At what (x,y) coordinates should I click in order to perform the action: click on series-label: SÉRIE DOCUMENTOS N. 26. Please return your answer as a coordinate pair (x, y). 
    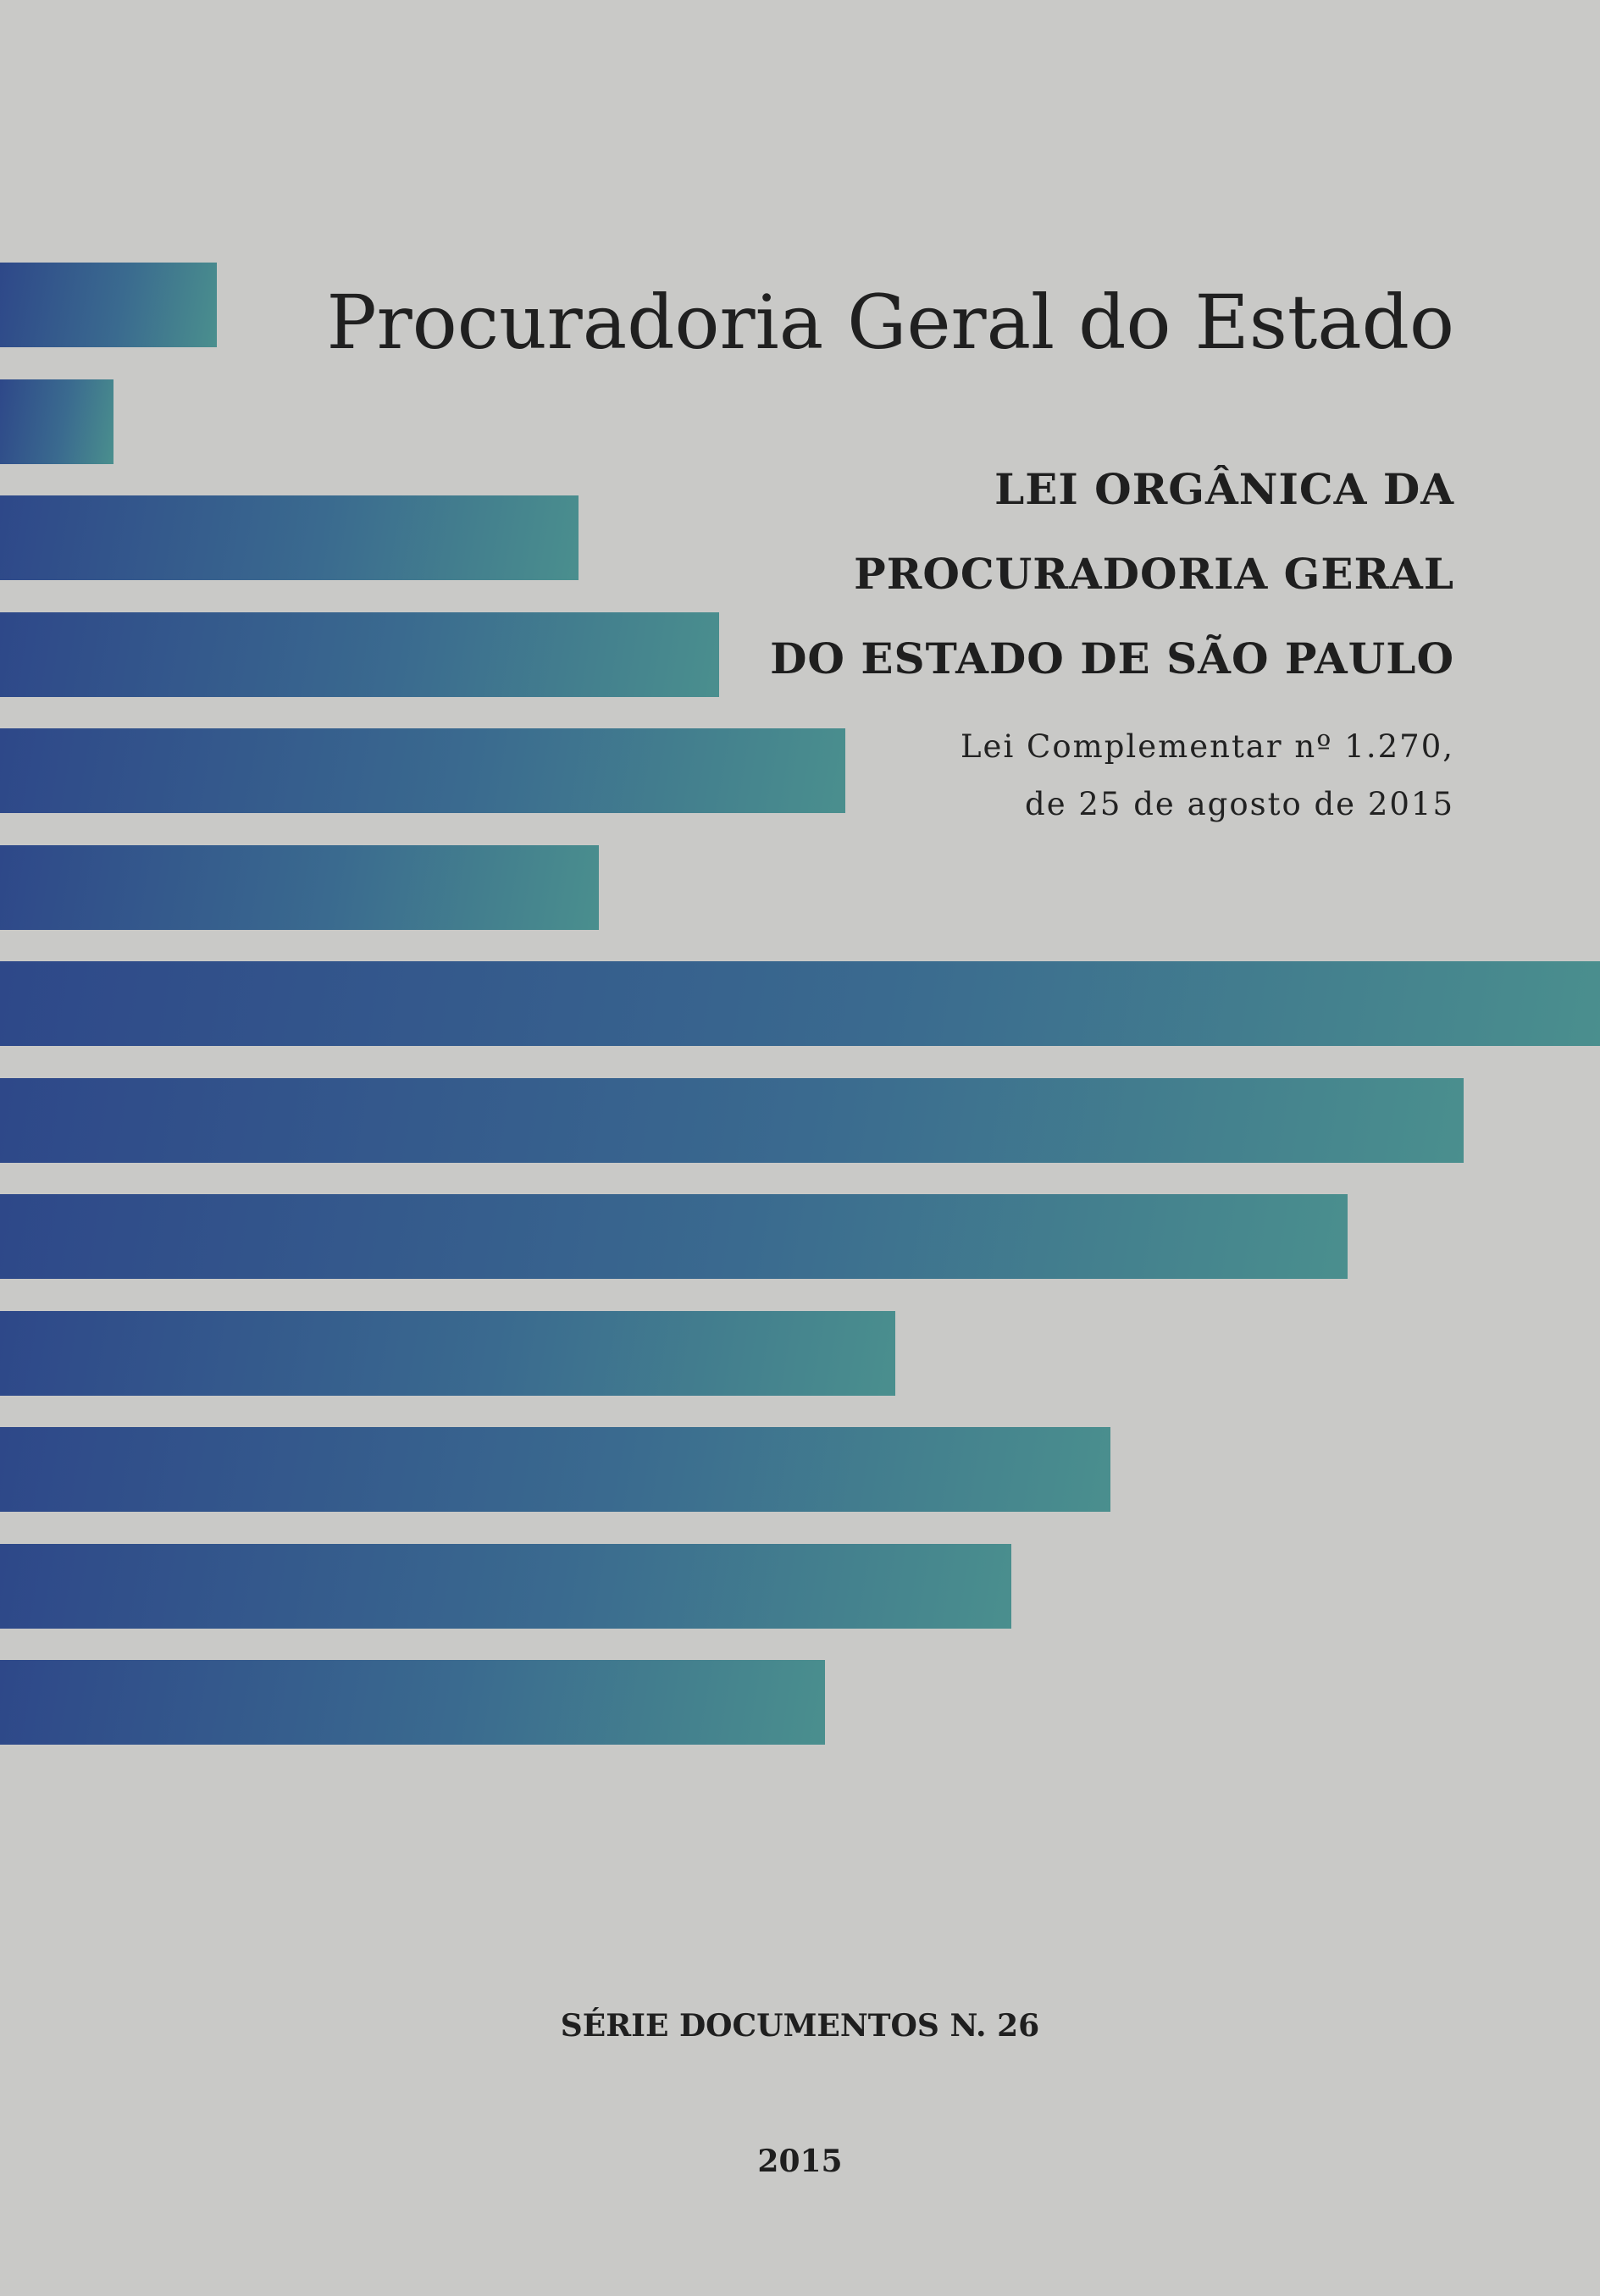
    Looking at the image, I should click on (800, 2026).